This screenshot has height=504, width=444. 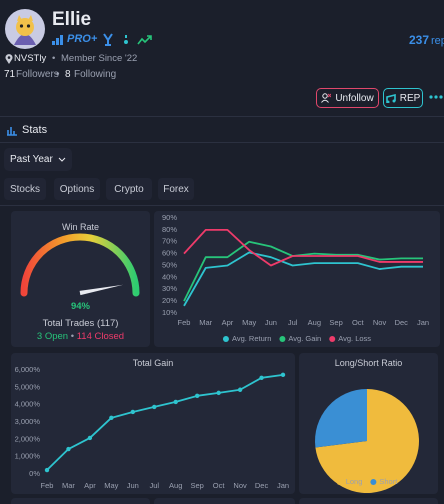 What do you see at coordinates (368, 423) in the screenshot?
I see `ratio-panel: Long/Short Ratio` at bounding box center [368, 423].